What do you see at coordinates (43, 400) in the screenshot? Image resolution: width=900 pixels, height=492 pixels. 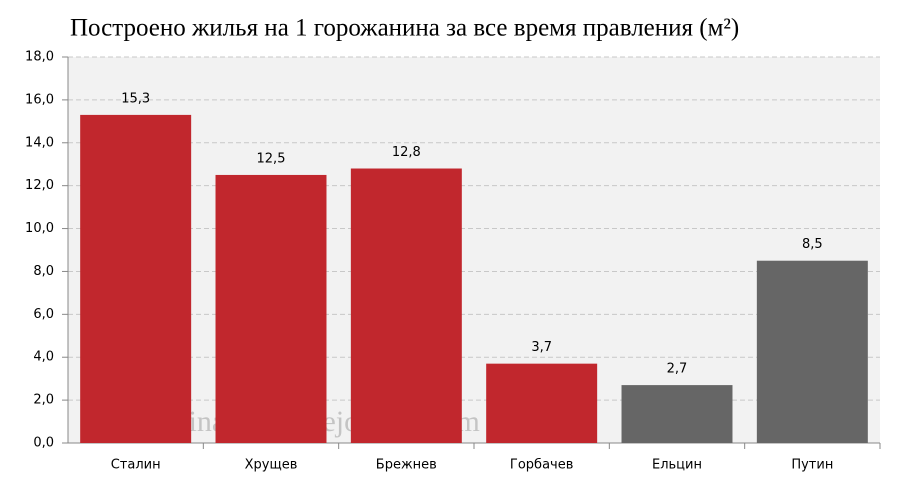 I see `y-tick-label: 2,0` at bounding box center [43, 400].